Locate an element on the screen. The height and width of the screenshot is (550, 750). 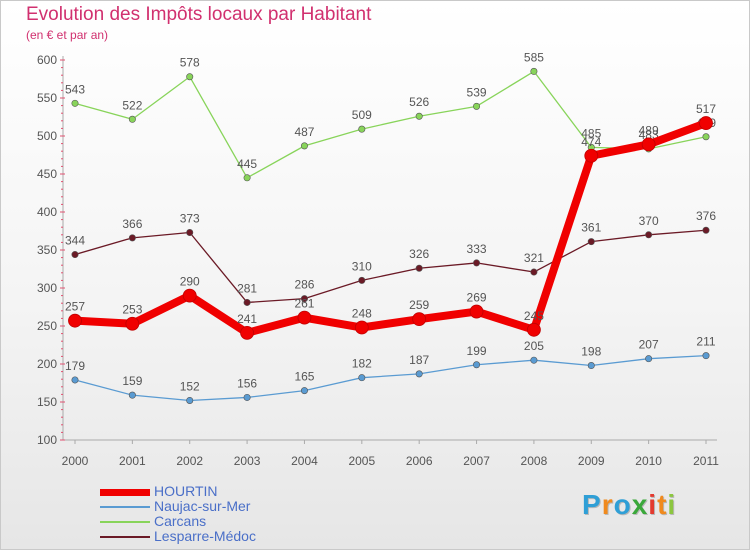
data-label-naujac-sur-mer: 211 is located at coordinates (705, 342).